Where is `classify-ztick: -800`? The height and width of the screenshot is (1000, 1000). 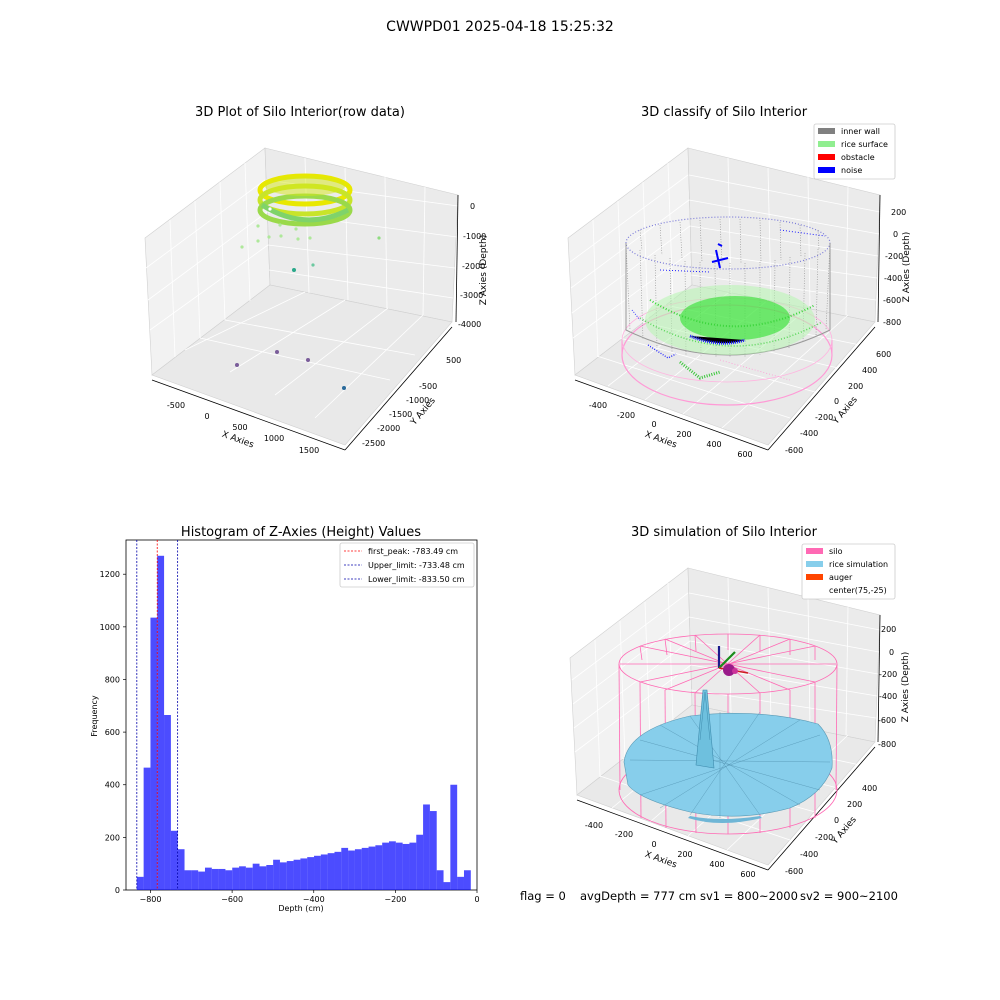
classify-ztick: -800 is located at coordinates (892, 322).